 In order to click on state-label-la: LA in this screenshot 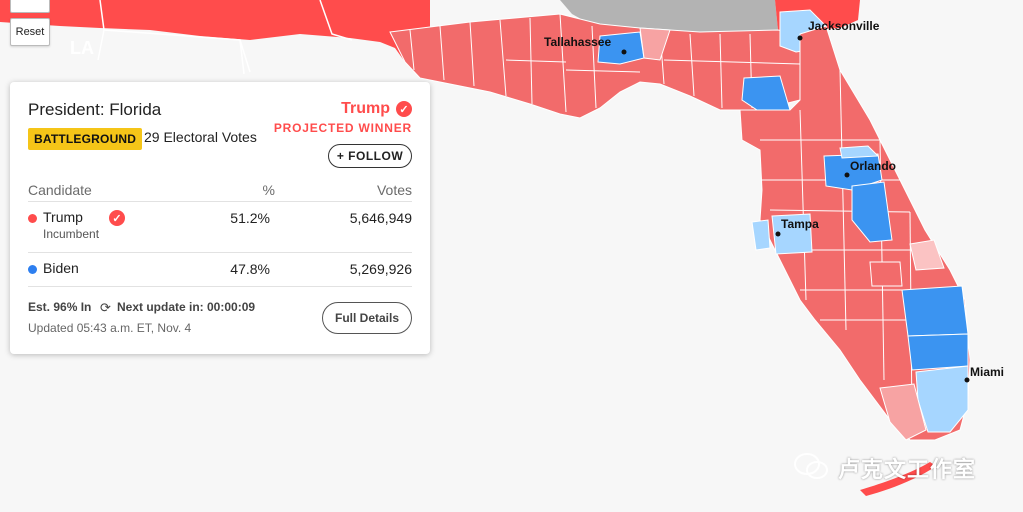, I will do `click(82, 48)`.